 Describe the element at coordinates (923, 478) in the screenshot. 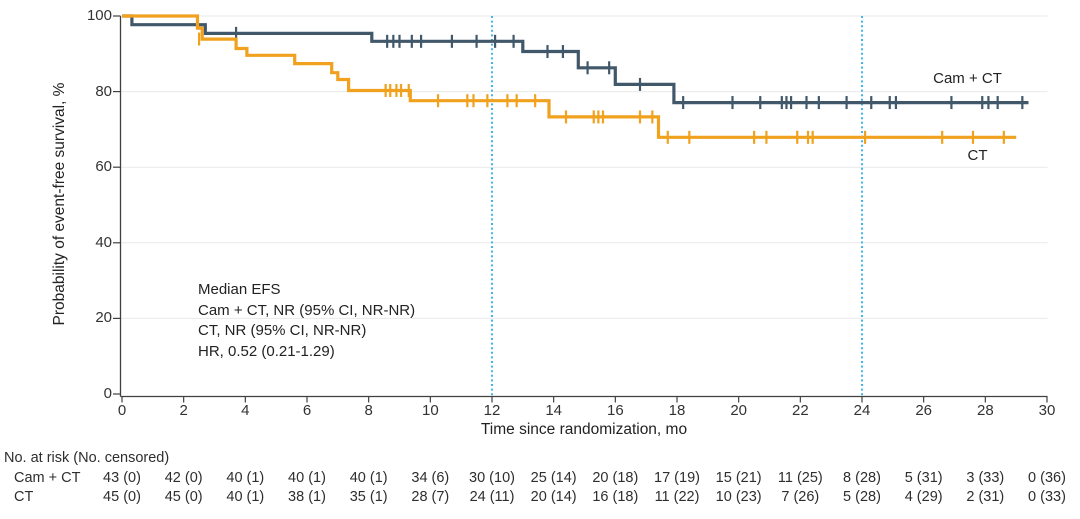

I see `risk-cell: 5 (31)` at that location.